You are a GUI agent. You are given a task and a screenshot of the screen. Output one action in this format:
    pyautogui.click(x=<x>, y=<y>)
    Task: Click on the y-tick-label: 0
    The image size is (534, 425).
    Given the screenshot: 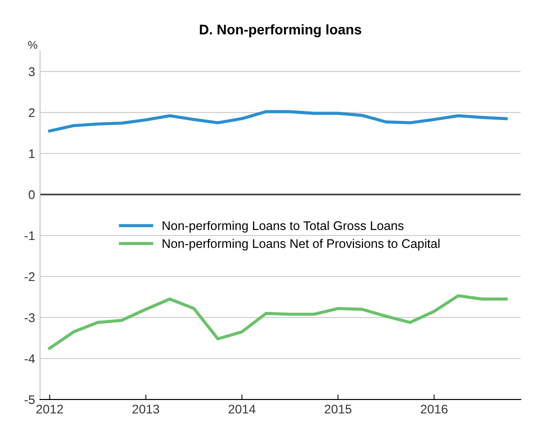 What is the action you would take?
    pyautogui.click(x=31, y=195)
    